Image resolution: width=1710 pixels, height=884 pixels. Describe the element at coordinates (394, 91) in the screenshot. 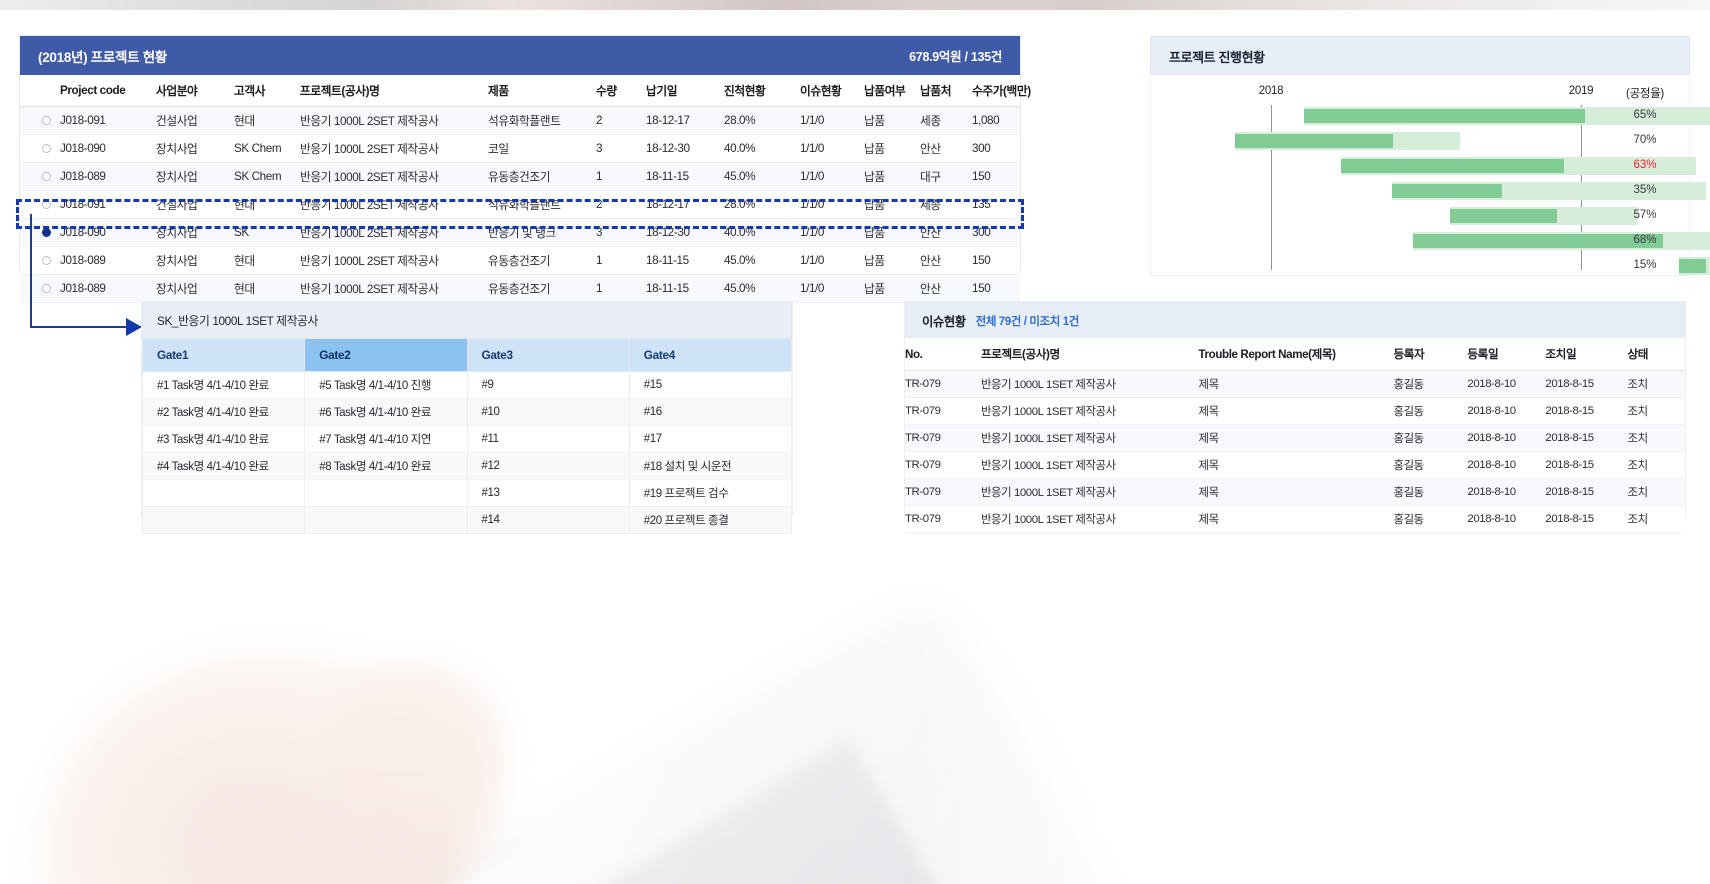

I see `projects-col-3: 프로젝트(공사)명` at that location.